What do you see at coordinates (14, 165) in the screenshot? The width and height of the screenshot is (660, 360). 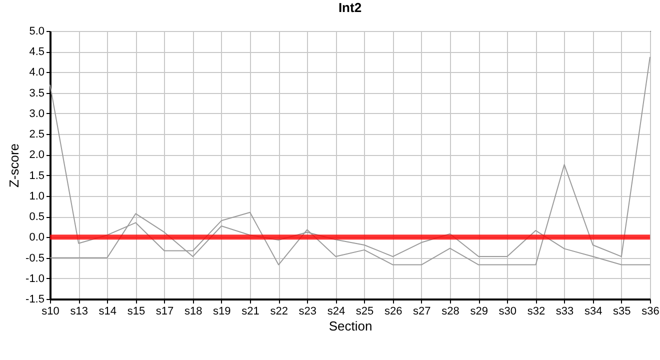 I see `y-axis-title: Z-score` at bounding box center [14, 165].